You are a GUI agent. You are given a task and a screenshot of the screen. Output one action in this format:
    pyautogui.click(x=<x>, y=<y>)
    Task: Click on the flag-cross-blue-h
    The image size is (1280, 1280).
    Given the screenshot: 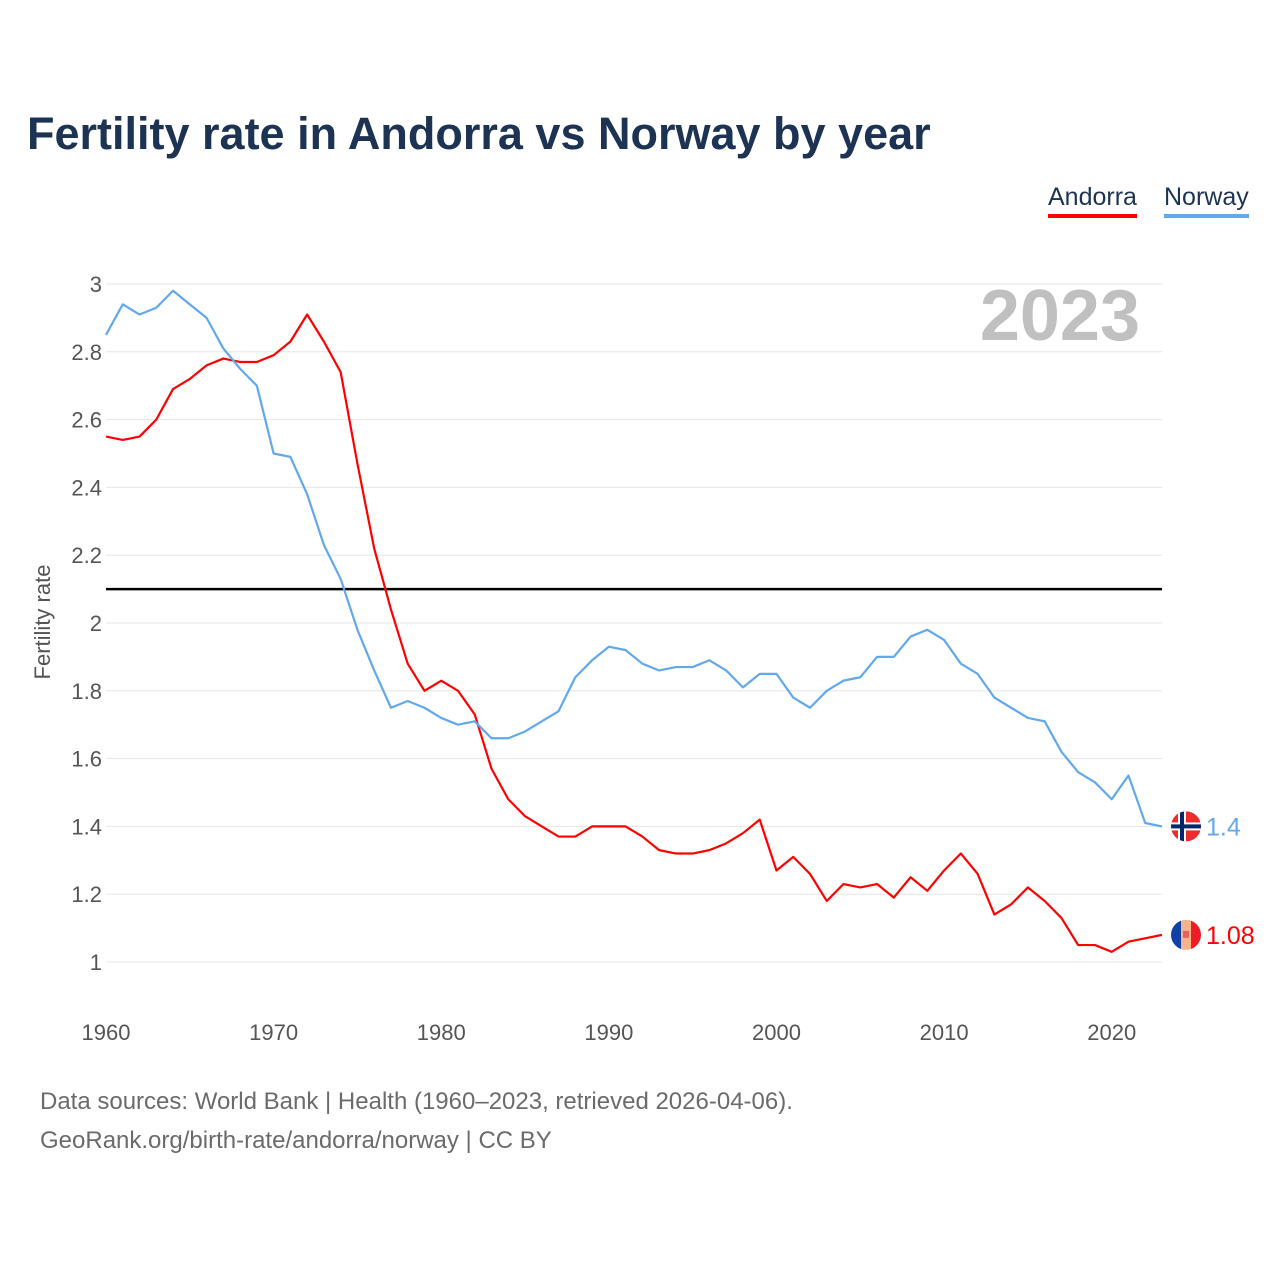 What is the action you would take?
    pyautogui.click(x=1186, y=826)
    